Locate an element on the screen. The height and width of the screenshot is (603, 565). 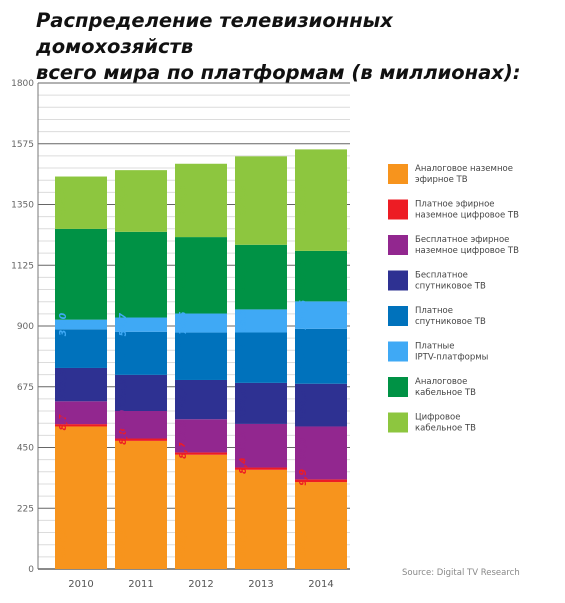
y-tick-label: 900 is located at coordinates (25, 327).